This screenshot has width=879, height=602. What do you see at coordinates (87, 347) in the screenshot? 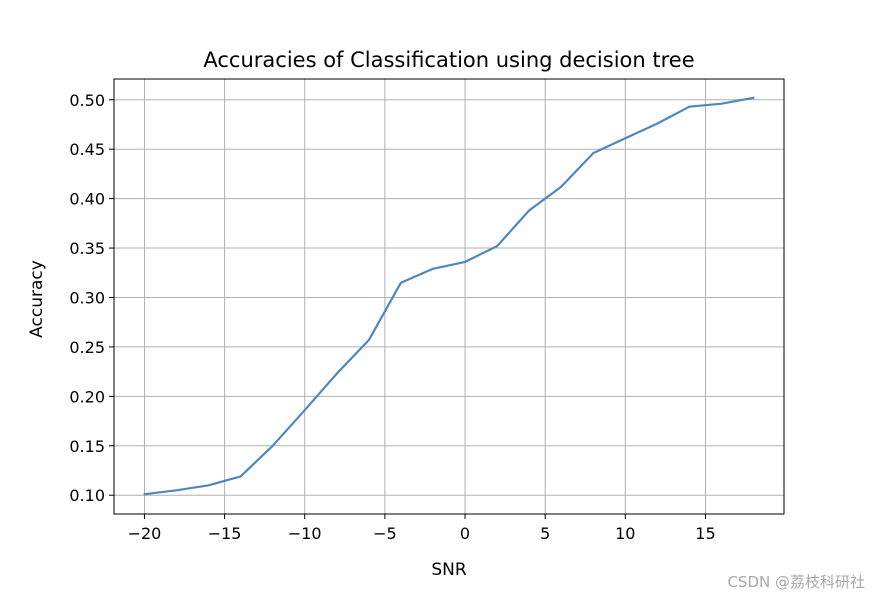
I see `y-tick-label: 0.25` at bounding box center [87, 347].